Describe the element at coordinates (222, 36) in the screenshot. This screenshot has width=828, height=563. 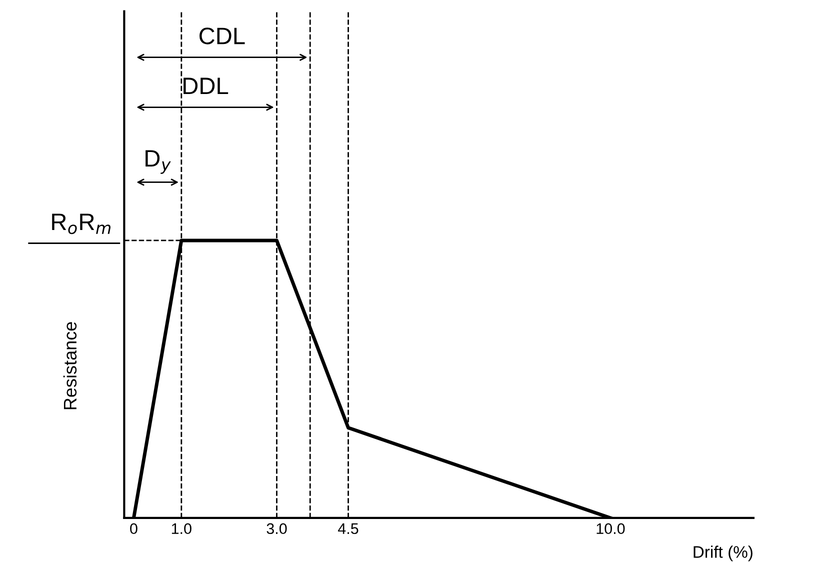
I see `annotation: CDL` at that location.